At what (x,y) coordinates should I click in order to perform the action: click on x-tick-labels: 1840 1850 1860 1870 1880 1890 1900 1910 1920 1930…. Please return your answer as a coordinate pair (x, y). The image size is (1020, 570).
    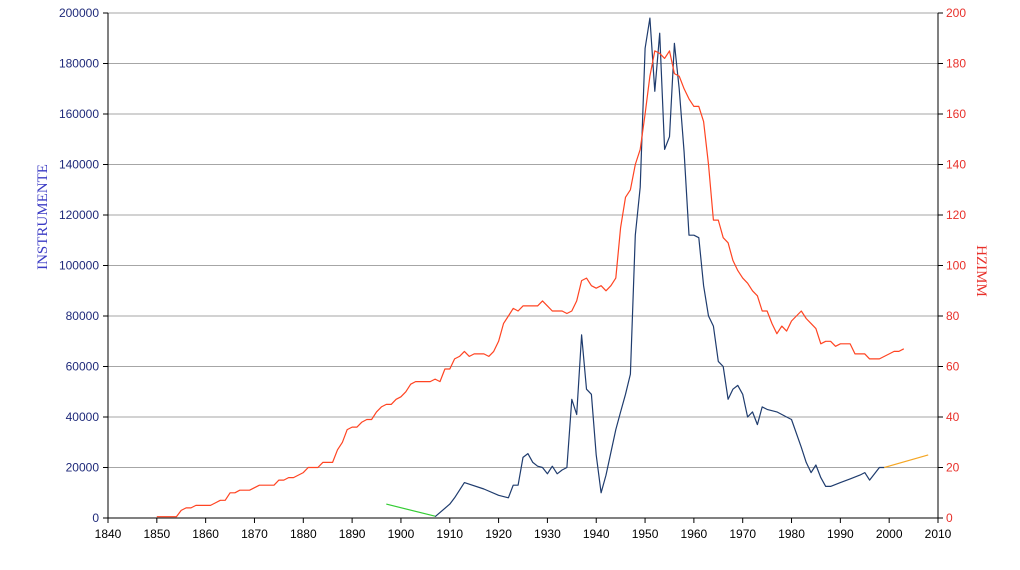
    Looking at the image, I should click on (523, 534).